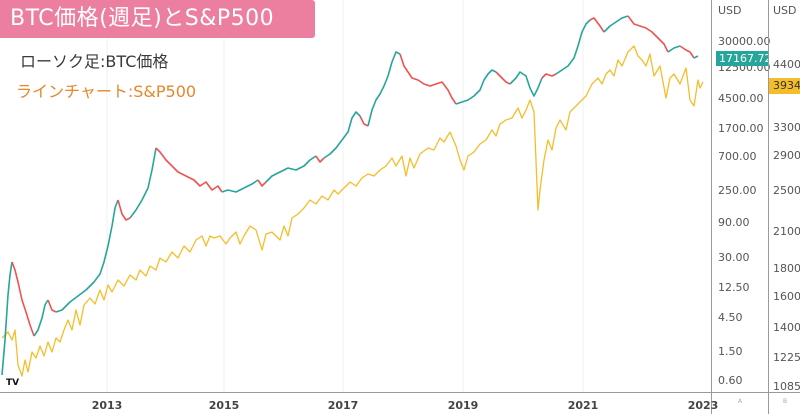  I want to click on chart-title-banner: BTC価格(週足)とS&P500, so click(157, 19).